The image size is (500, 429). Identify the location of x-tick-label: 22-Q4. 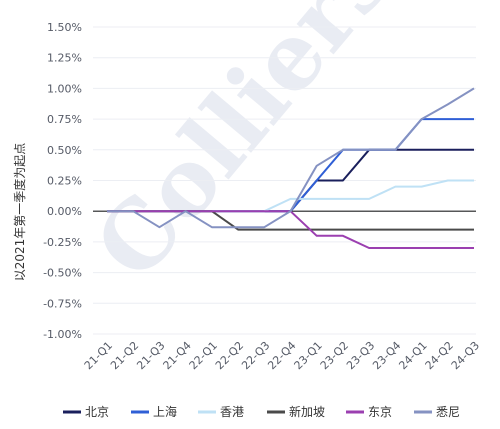
(281, 355).